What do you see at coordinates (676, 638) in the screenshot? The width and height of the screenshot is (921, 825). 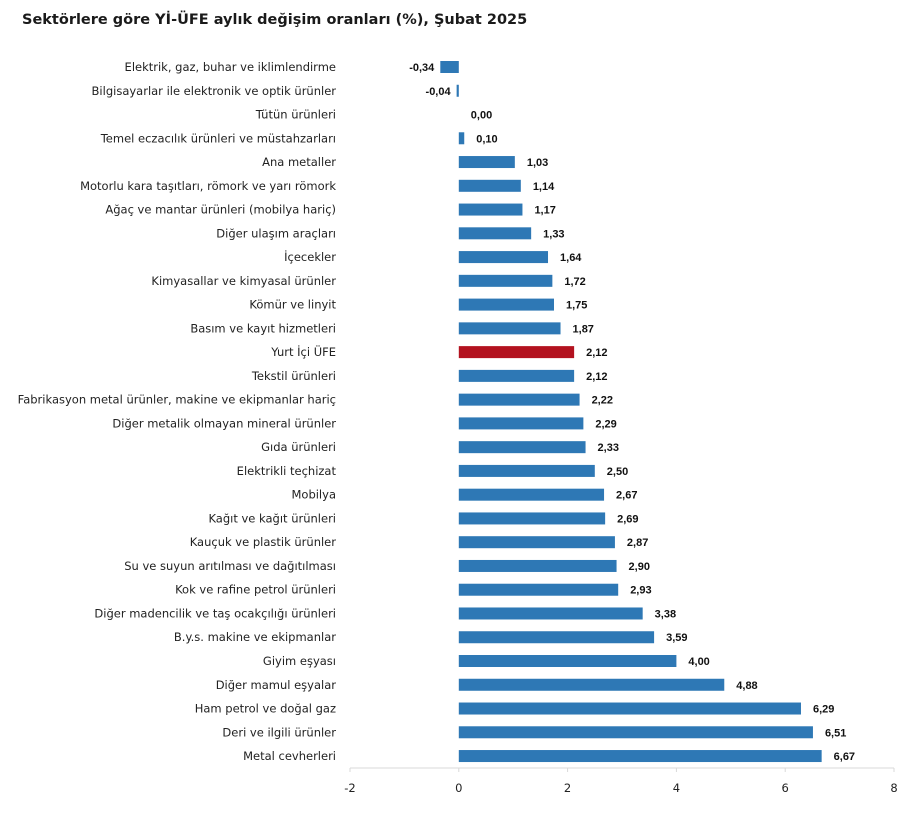 I see `data-label: 3,59` at bounding box center [676, 638].